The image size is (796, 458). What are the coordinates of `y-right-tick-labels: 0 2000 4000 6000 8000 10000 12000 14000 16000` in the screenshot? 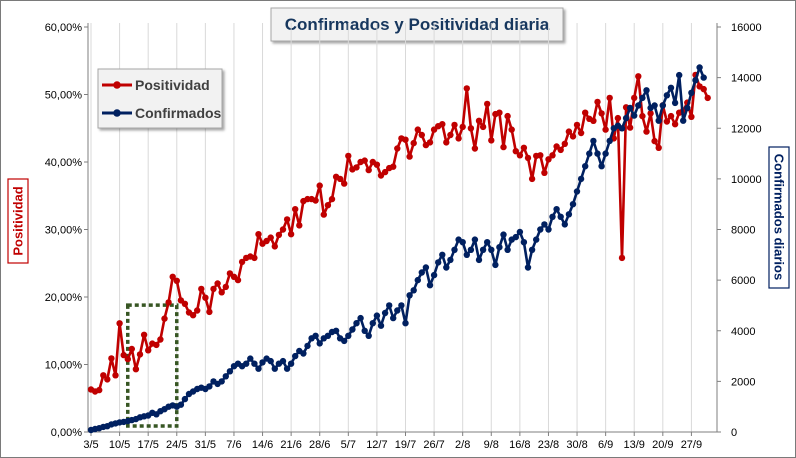 It's located at (739, 230).